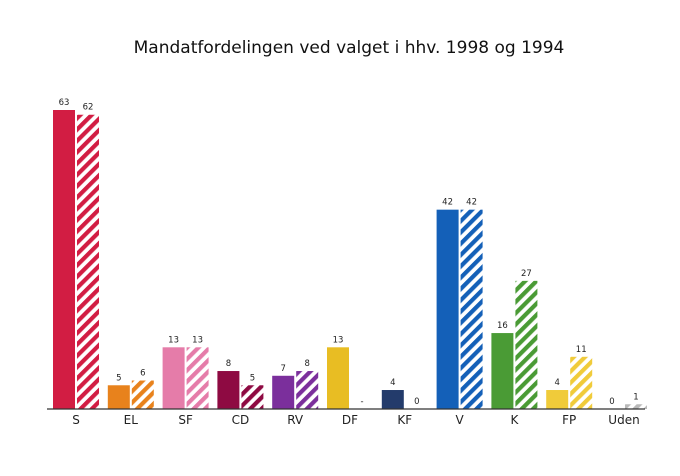  What do you see at coordinates (623, 420) in the screenshot?
I see `category-label-uden: Uden` at bounding box center [623, 420].